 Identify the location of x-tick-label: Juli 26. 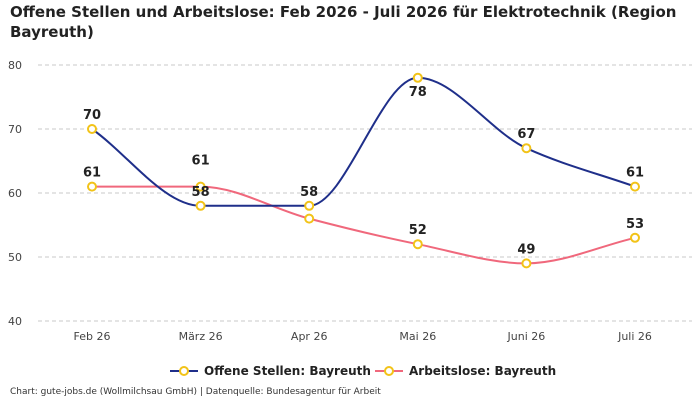
(634, 336).